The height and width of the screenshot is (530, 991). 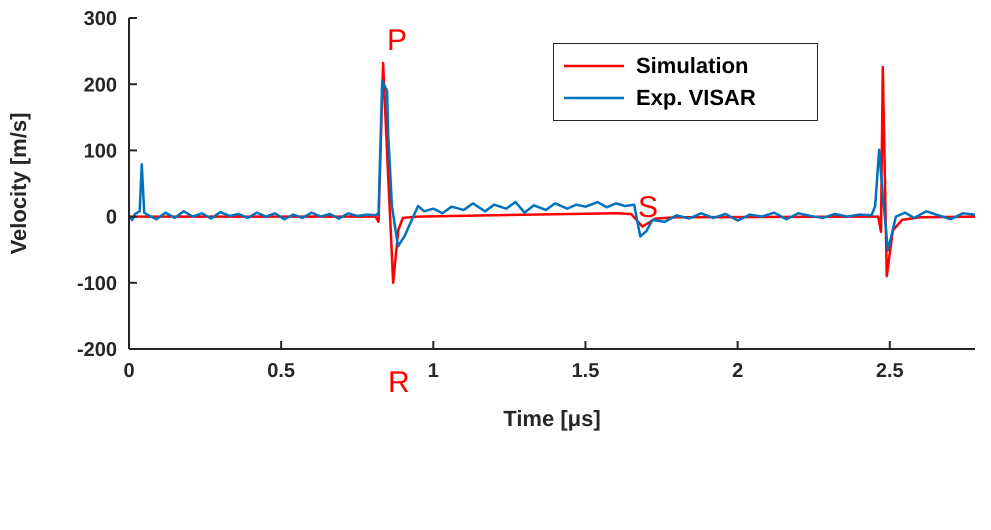 I want to click on x-tick-label: 0, so click(x=129, y=371).